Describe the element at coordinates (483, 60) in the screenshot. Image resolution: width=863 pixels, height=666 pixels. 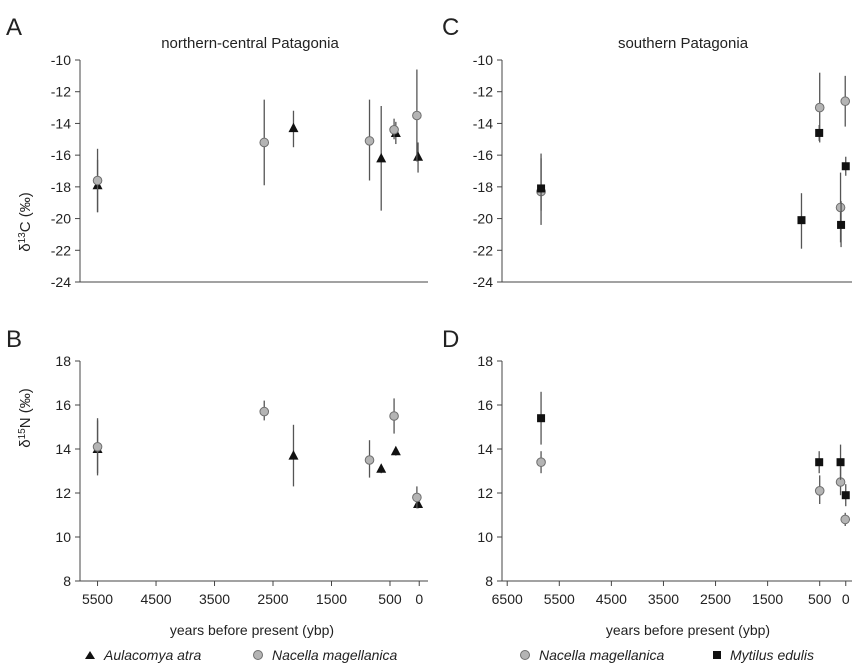
I see `y-tick-label: -10` at that location.